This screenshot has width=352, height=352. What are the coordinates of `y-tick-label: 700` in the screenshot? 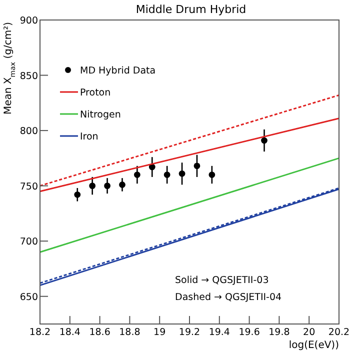 It's located at (29, 242).